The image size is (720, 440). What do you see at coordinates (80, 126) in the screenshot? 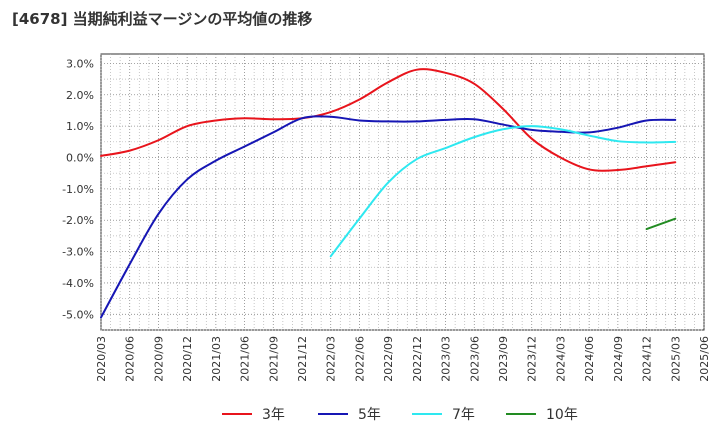
I see `y-tick-label: 1.0%` at bounding box center [80, 126].